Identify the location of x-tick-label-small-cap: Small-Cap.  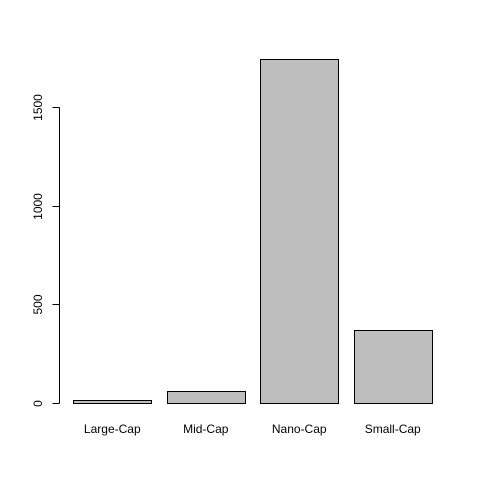
(393, 429).